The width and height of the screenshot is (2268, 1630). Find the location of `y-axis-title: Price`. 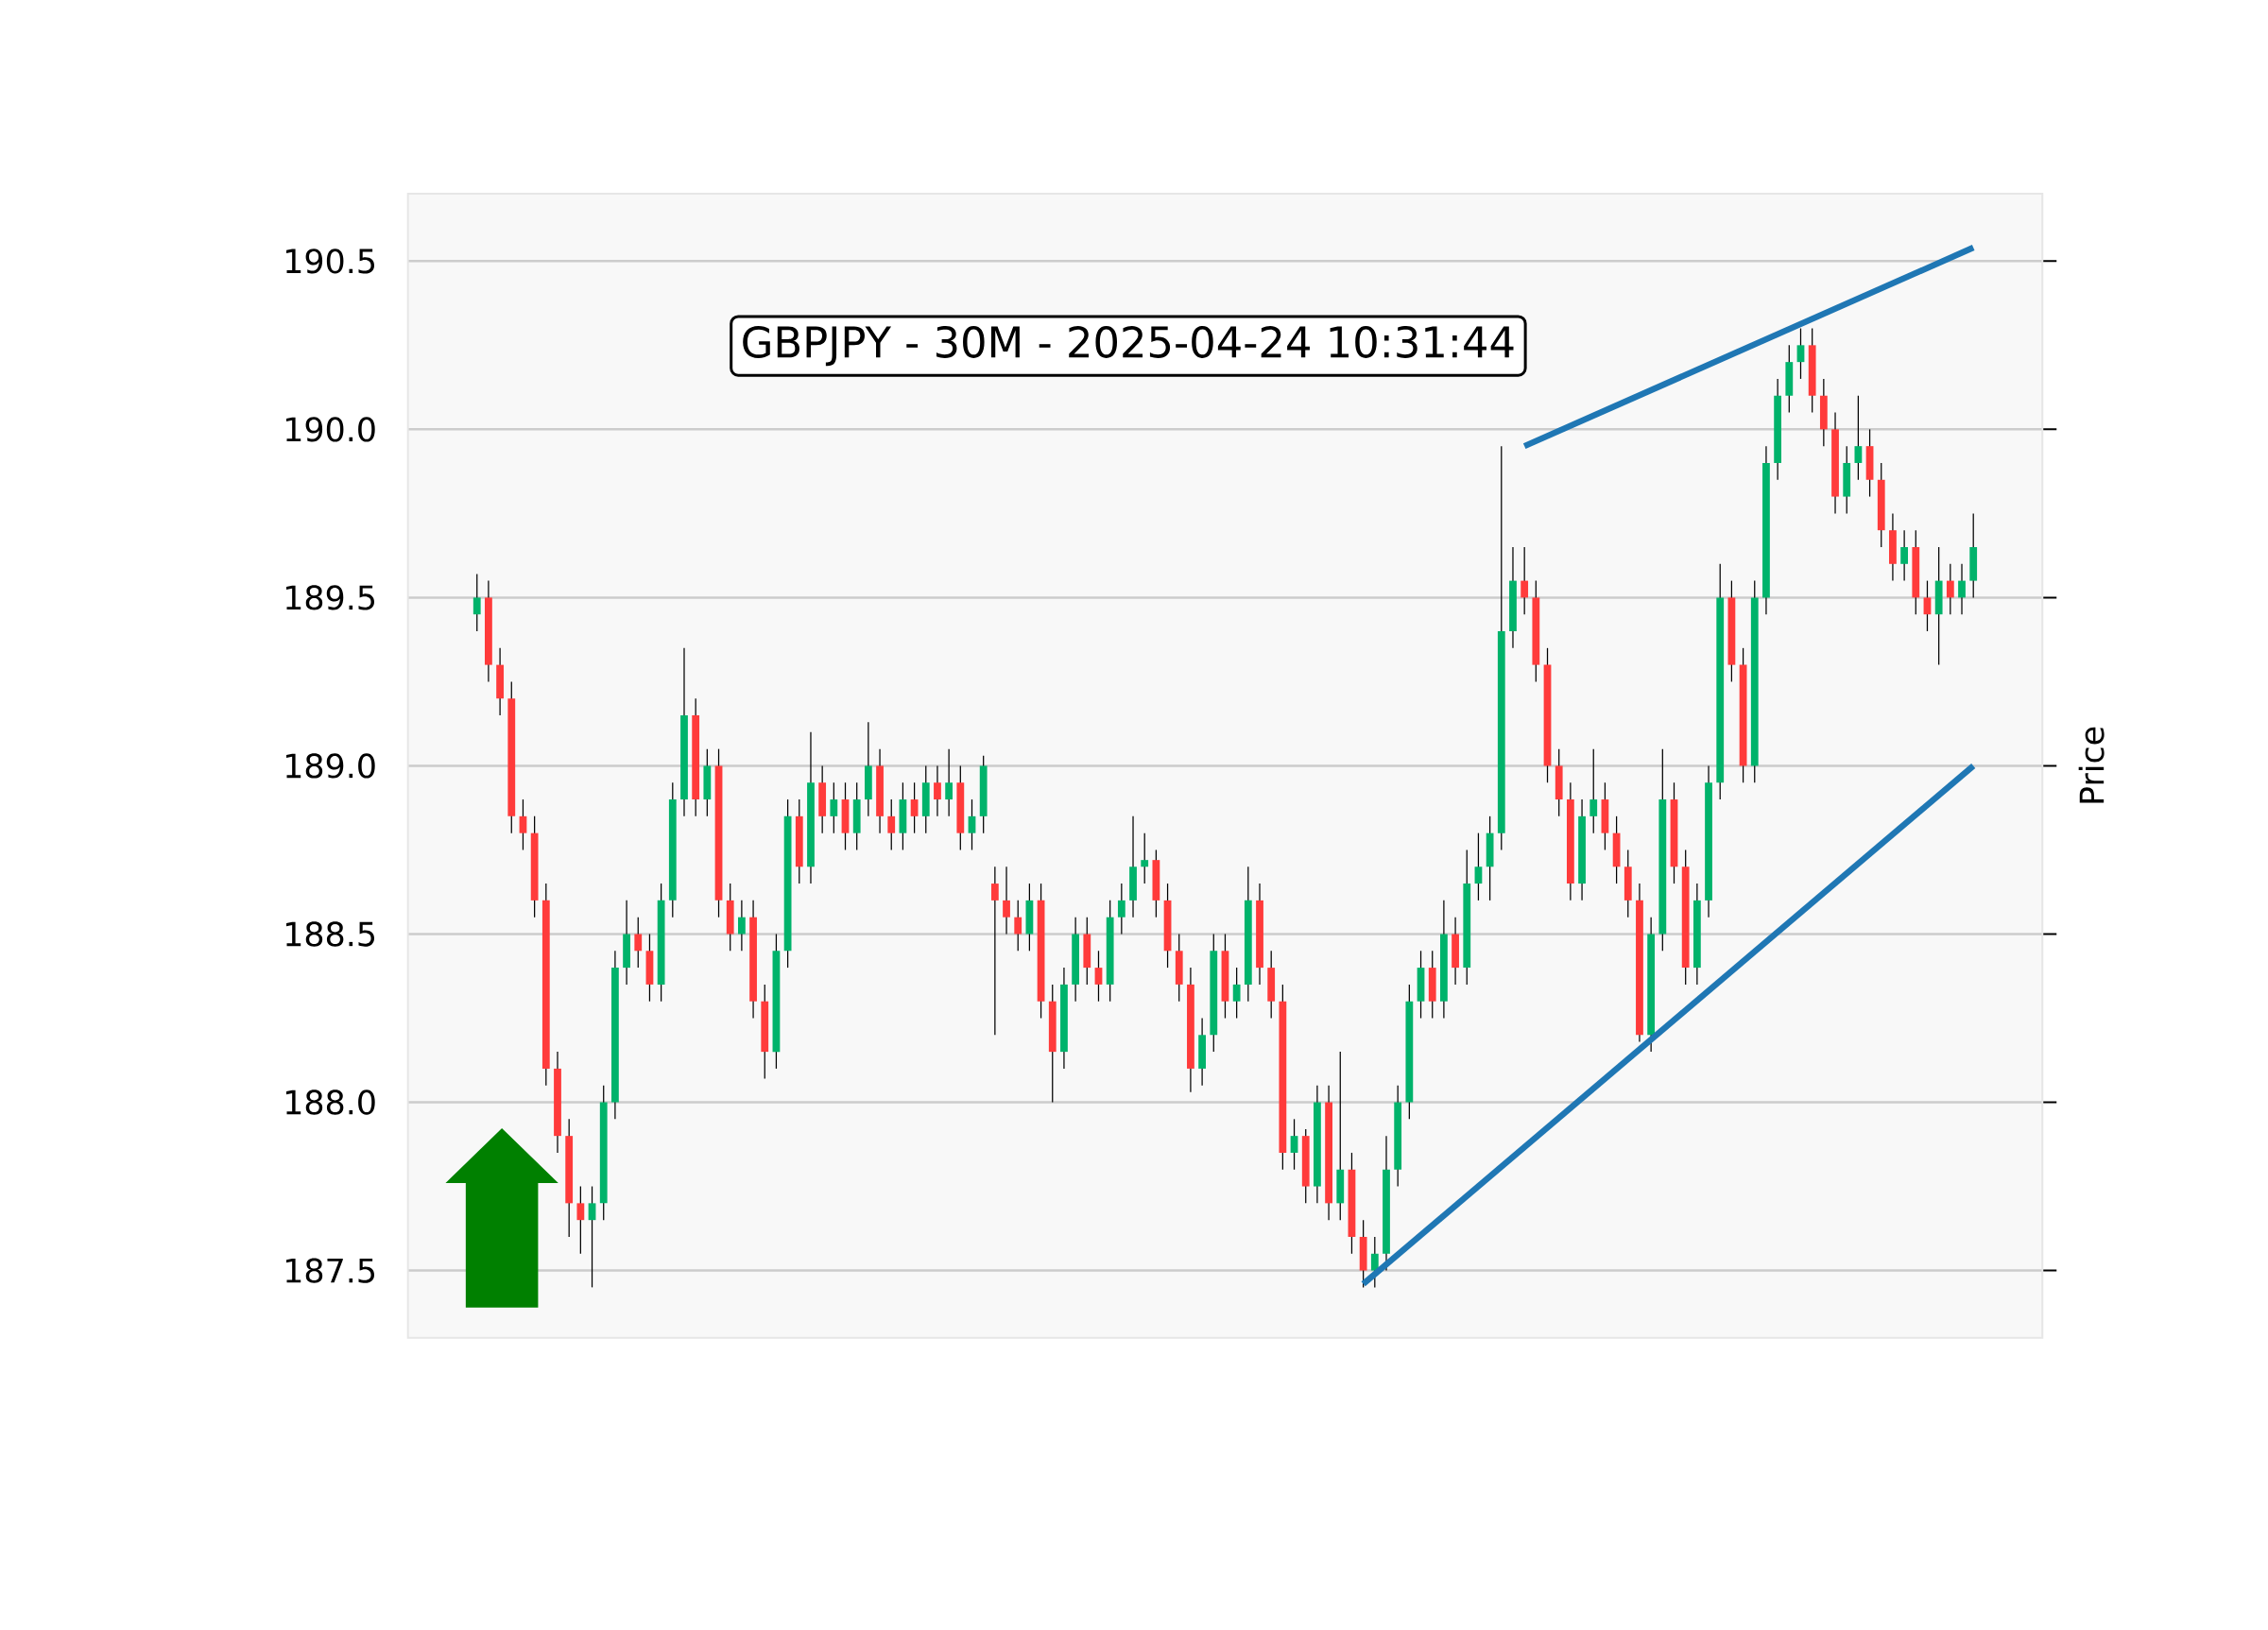

y-axis-title: Price is located at coordinates (2091, 765).